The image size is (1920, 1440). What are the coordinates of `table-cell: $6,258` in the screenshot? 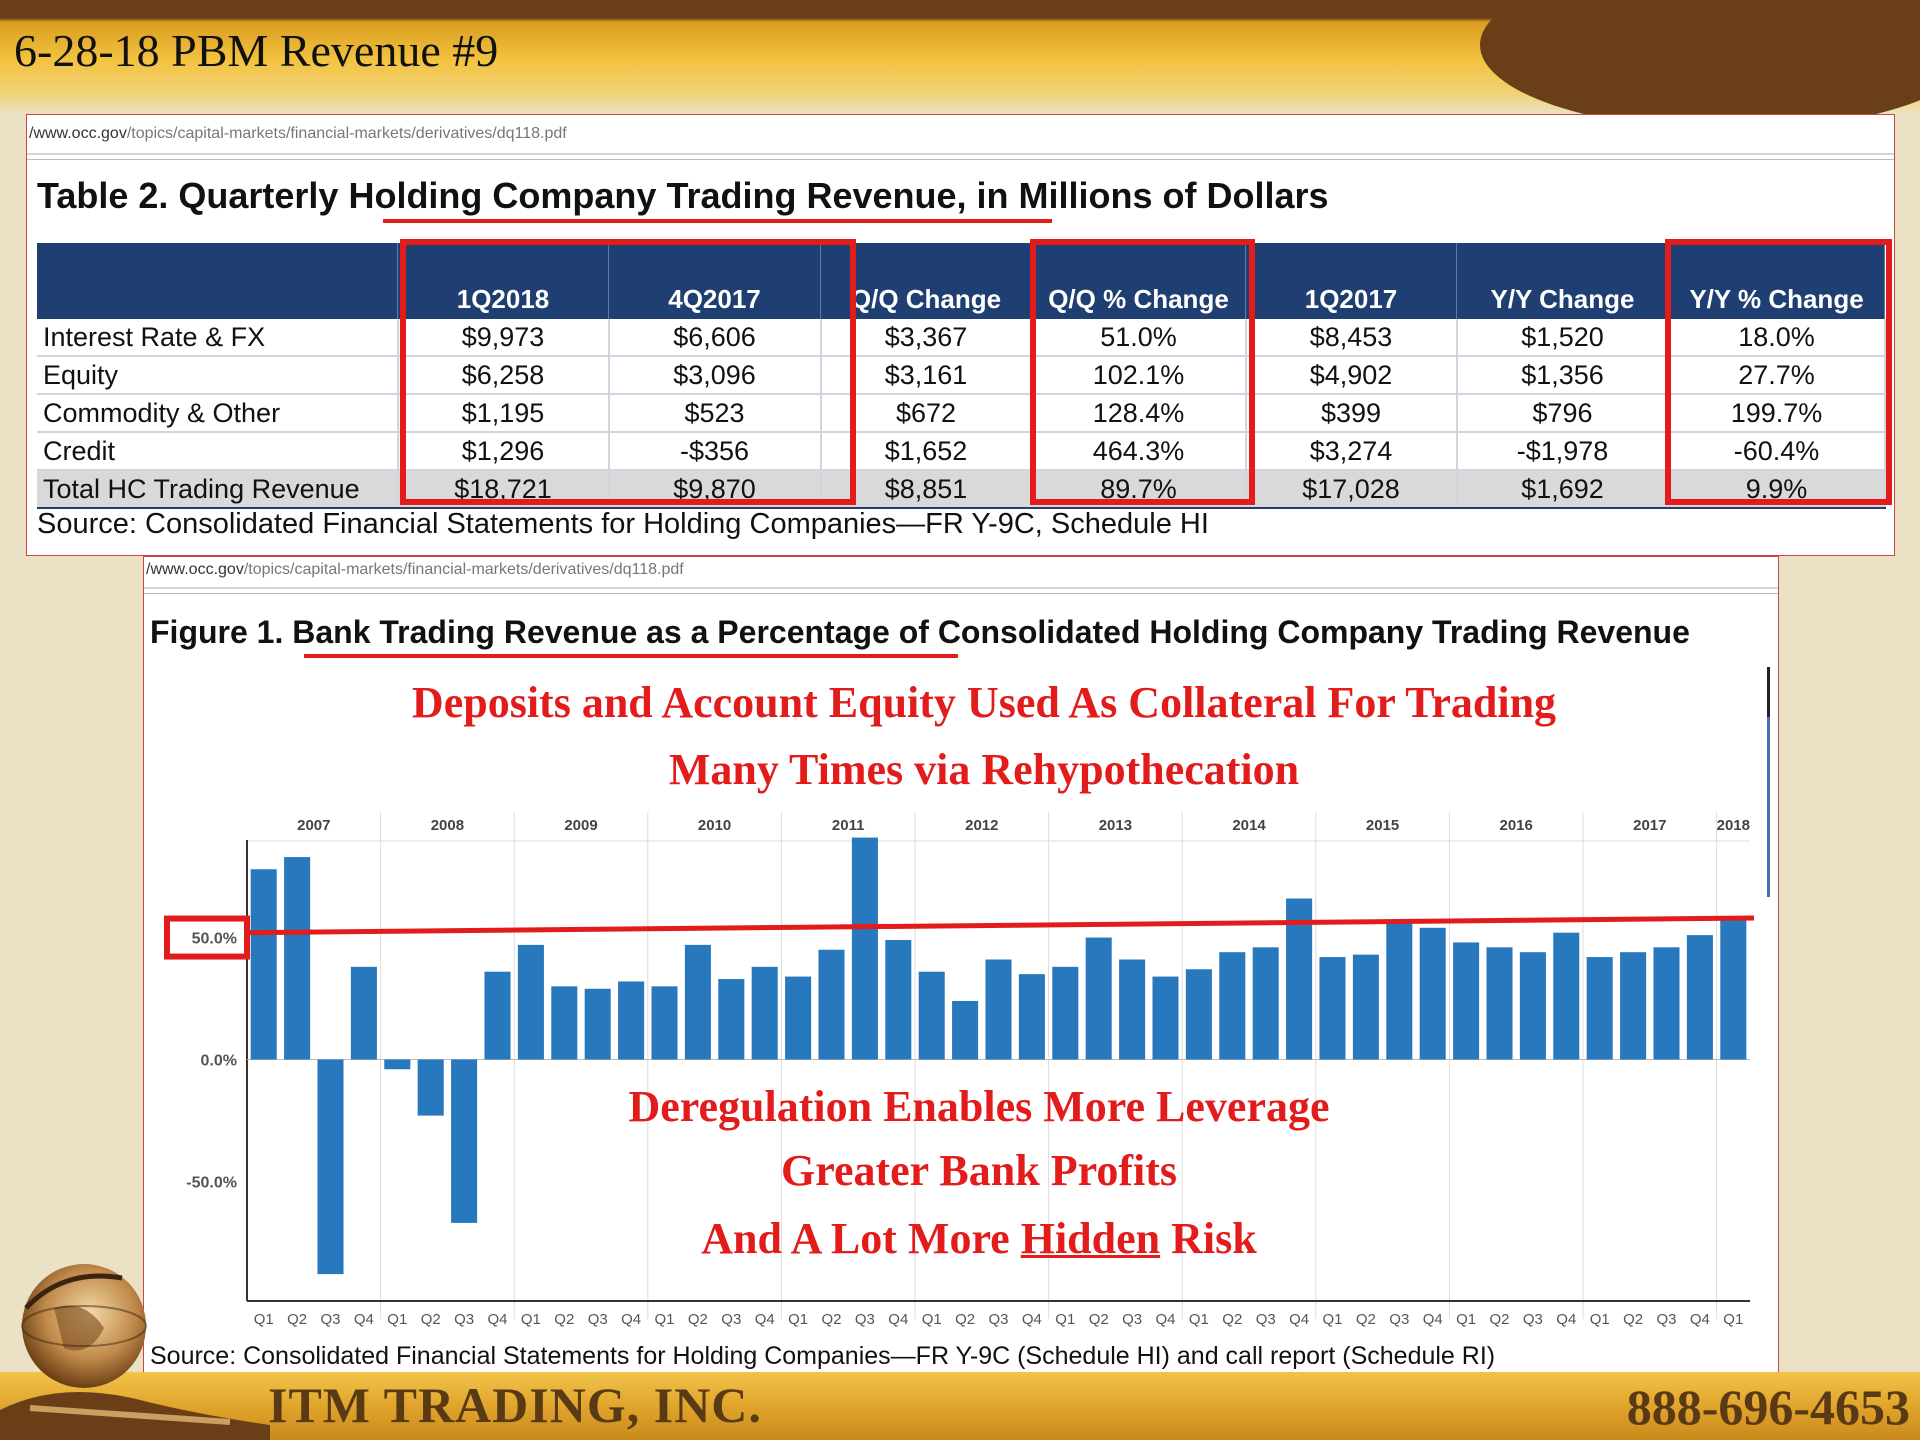 It's located at (503, 375).